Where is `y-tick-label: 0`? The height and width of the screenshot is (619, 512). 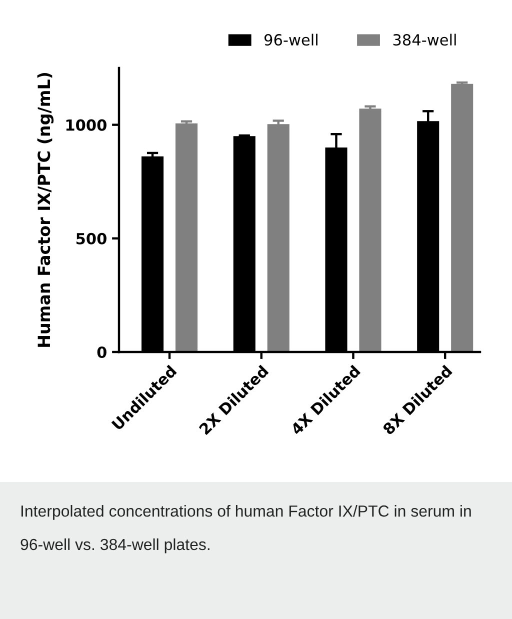 y-tick-label: 0 is located at coordinates (101, 352).